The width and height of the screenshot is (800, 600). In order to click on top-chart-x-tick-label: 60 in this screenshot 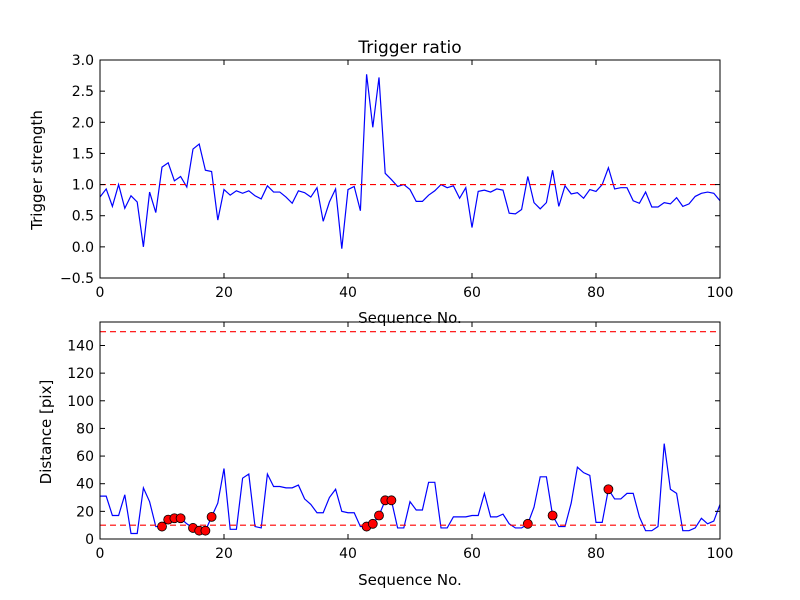, I will do `click(472, 293)`.